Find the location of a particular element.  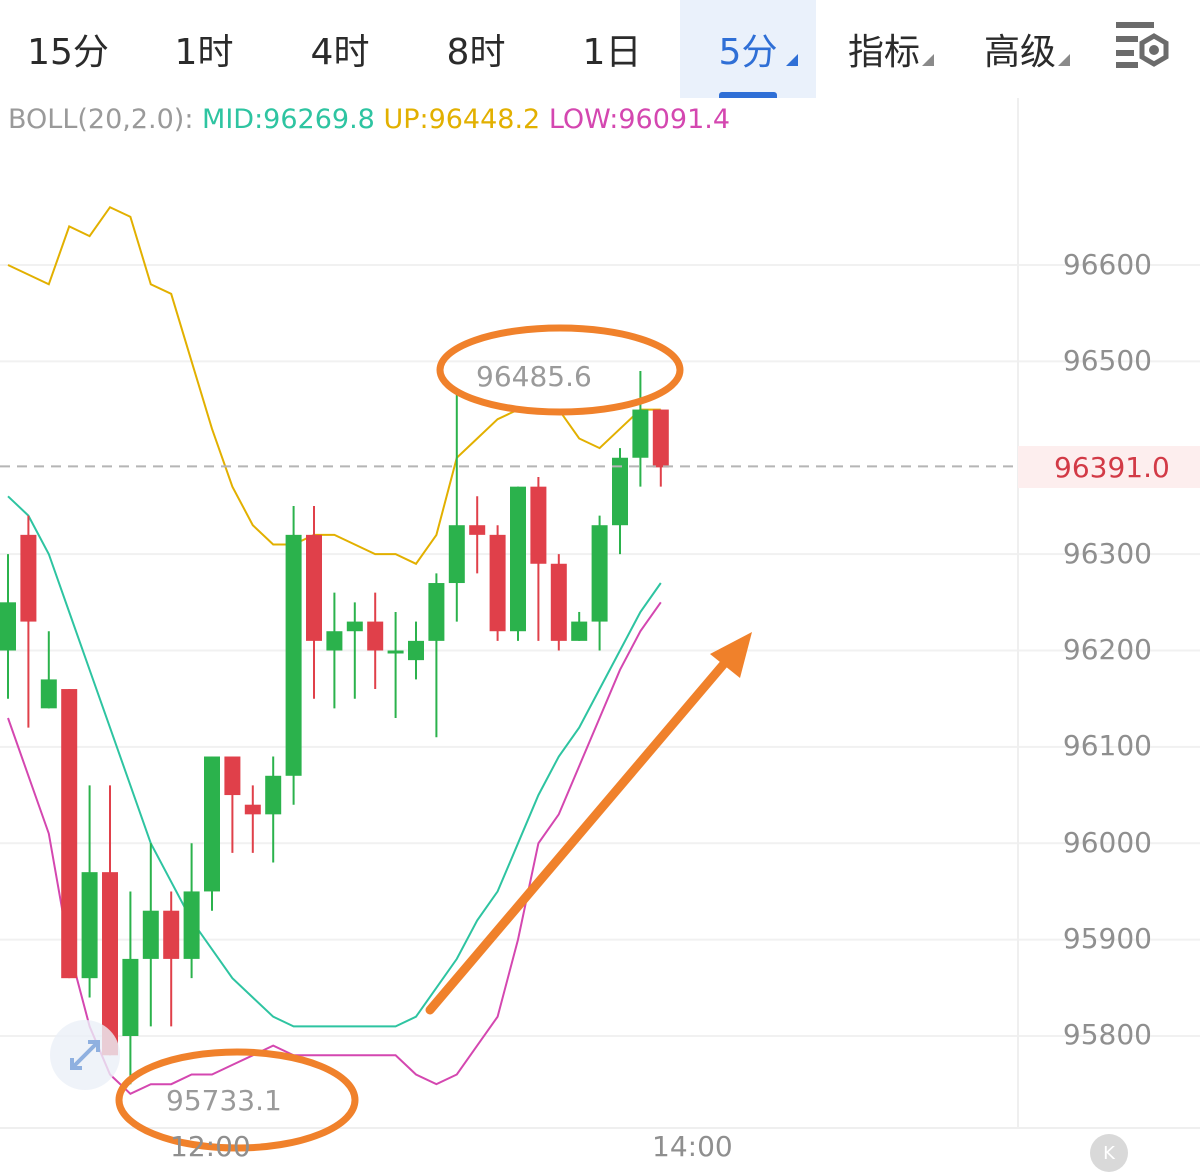

tab-advanced: 高级 is located at coordinates (1020, 49).